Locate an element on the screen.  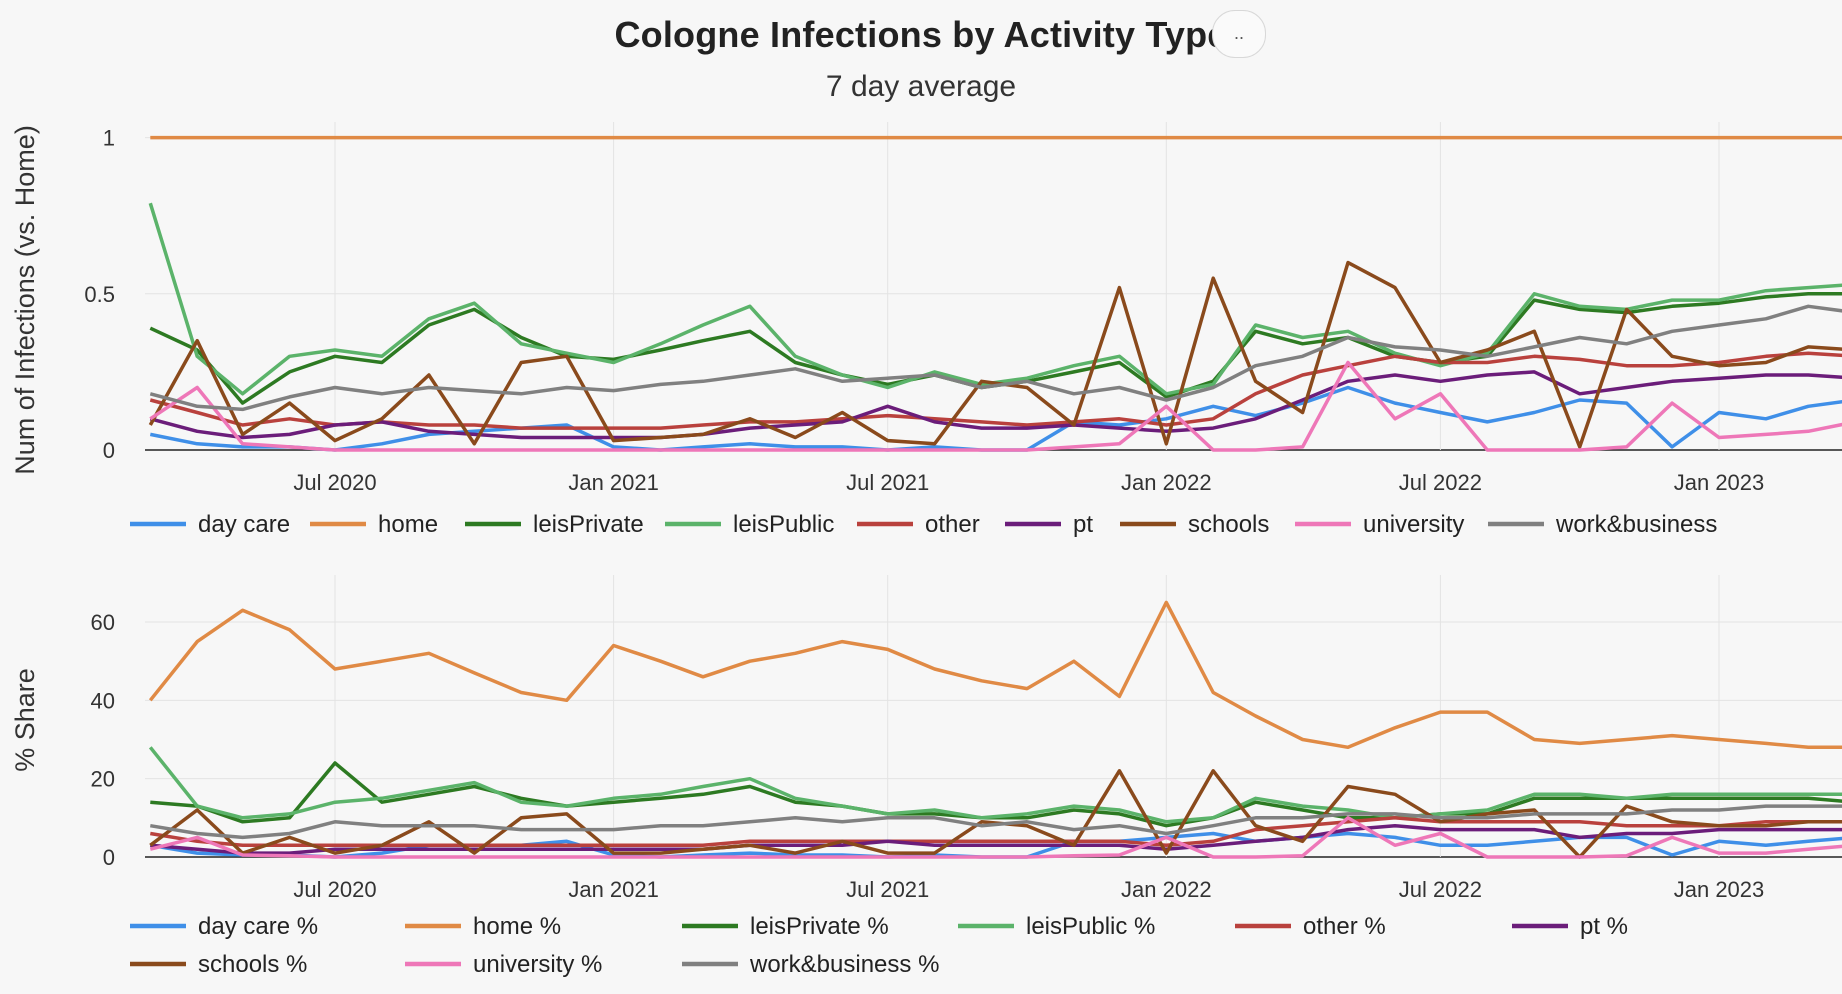
legend-label: home % is located at coordinates (517, 926).